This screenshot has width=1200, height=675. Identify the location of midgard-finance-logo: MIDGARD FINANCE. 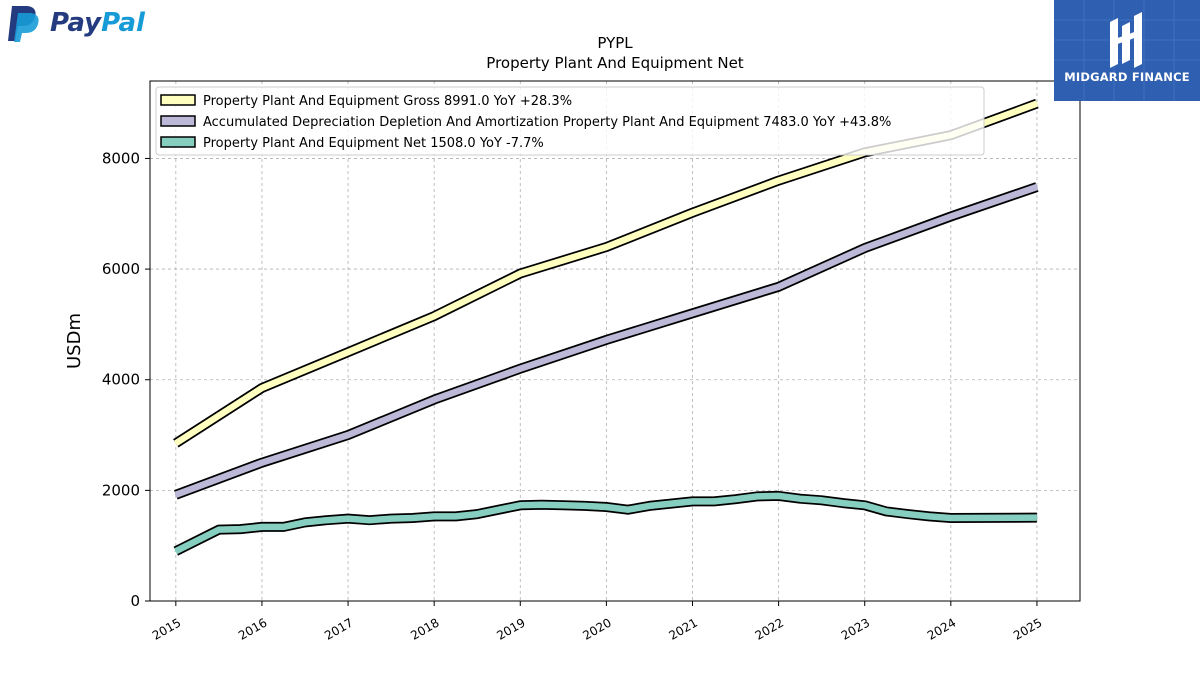
(1127, 50).